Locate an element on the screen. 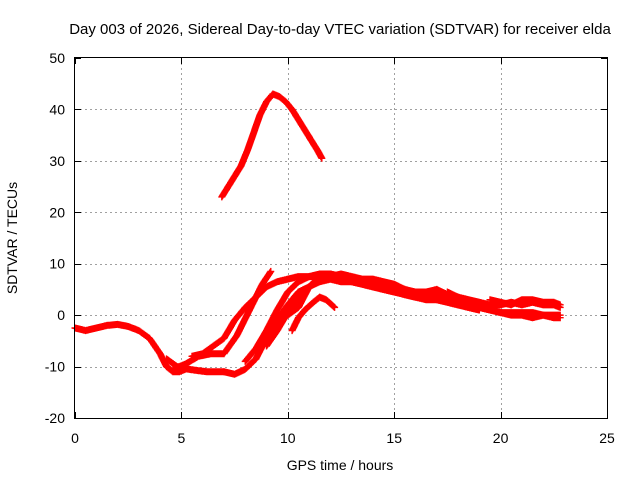 This screenshot has height=480, width=640. y-tick-labels: -20 -10 0 10 20 30 40 50 is located at coordinates (55, 238).